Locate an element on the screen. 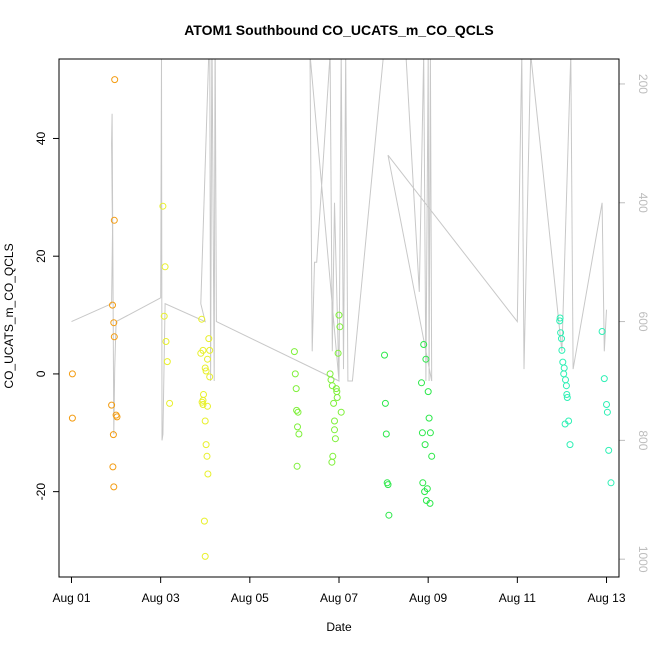 This screenshot has height=650, width=650. x-tick-label: Aug 01 is located at coordinates (71, 598).